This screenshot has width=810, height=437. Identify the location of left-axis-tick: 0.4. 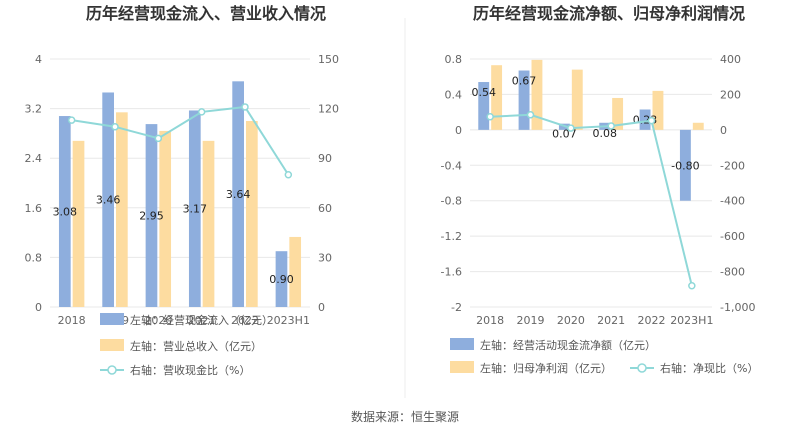
(454, 94).